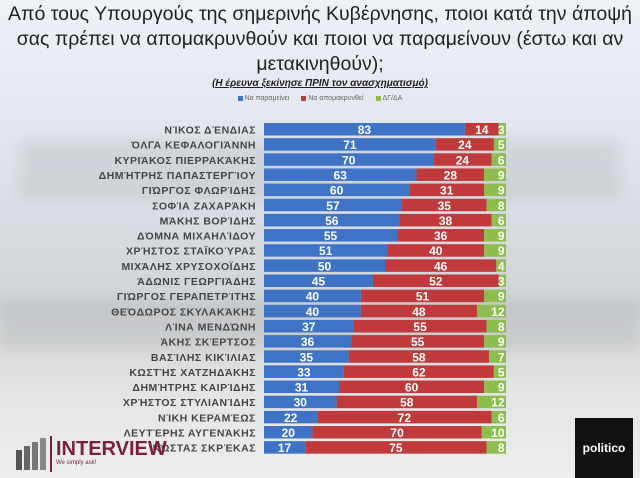 The image size is (640, 478). I want to click on interview-logo-text: INTERVIEW, so click(111, 449).